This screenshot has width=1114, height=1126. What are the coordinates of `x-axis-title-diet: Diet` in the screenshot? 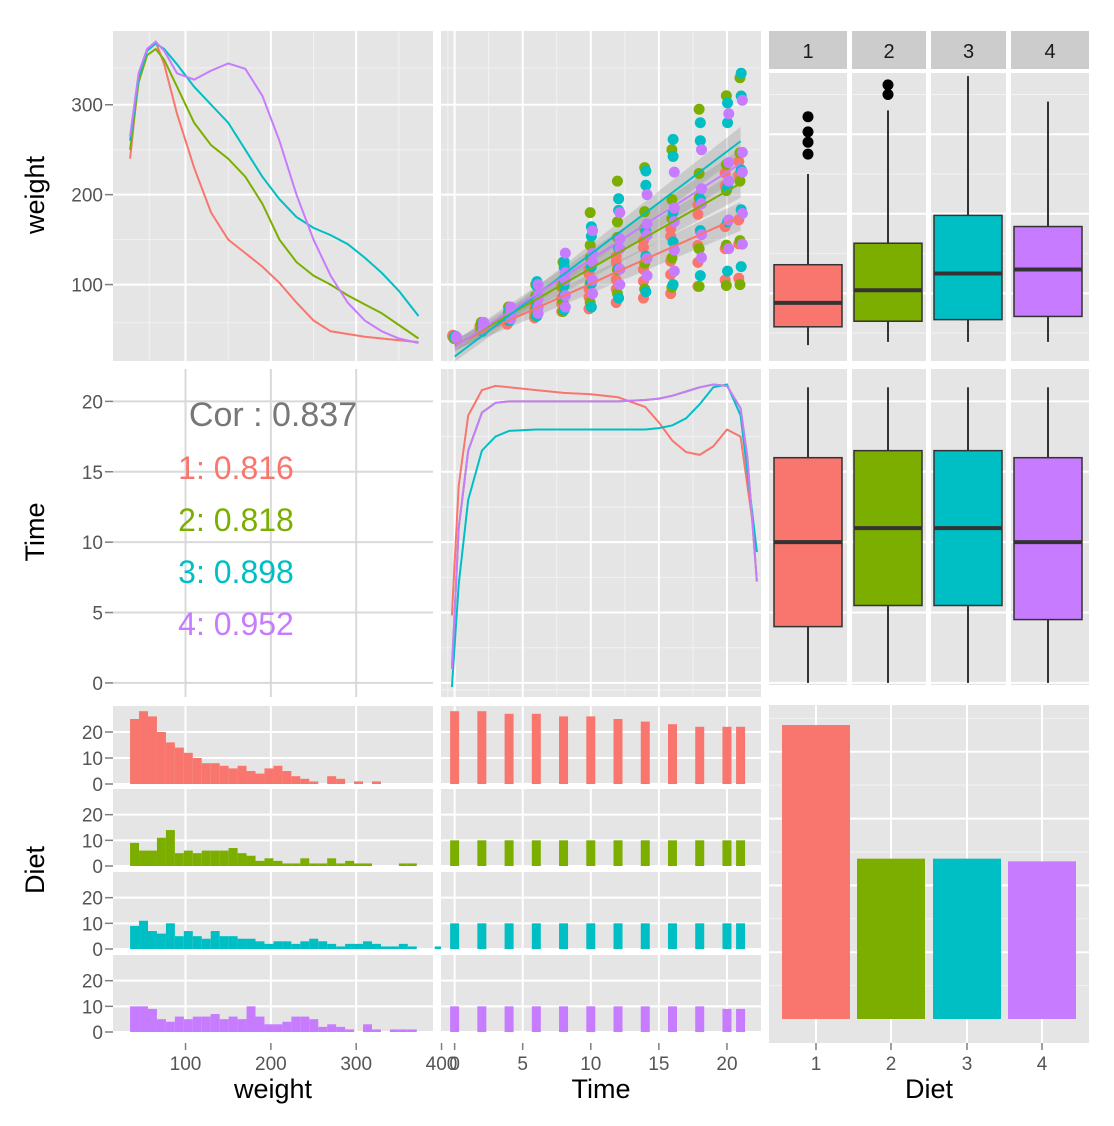 It's located at (929, 1089).